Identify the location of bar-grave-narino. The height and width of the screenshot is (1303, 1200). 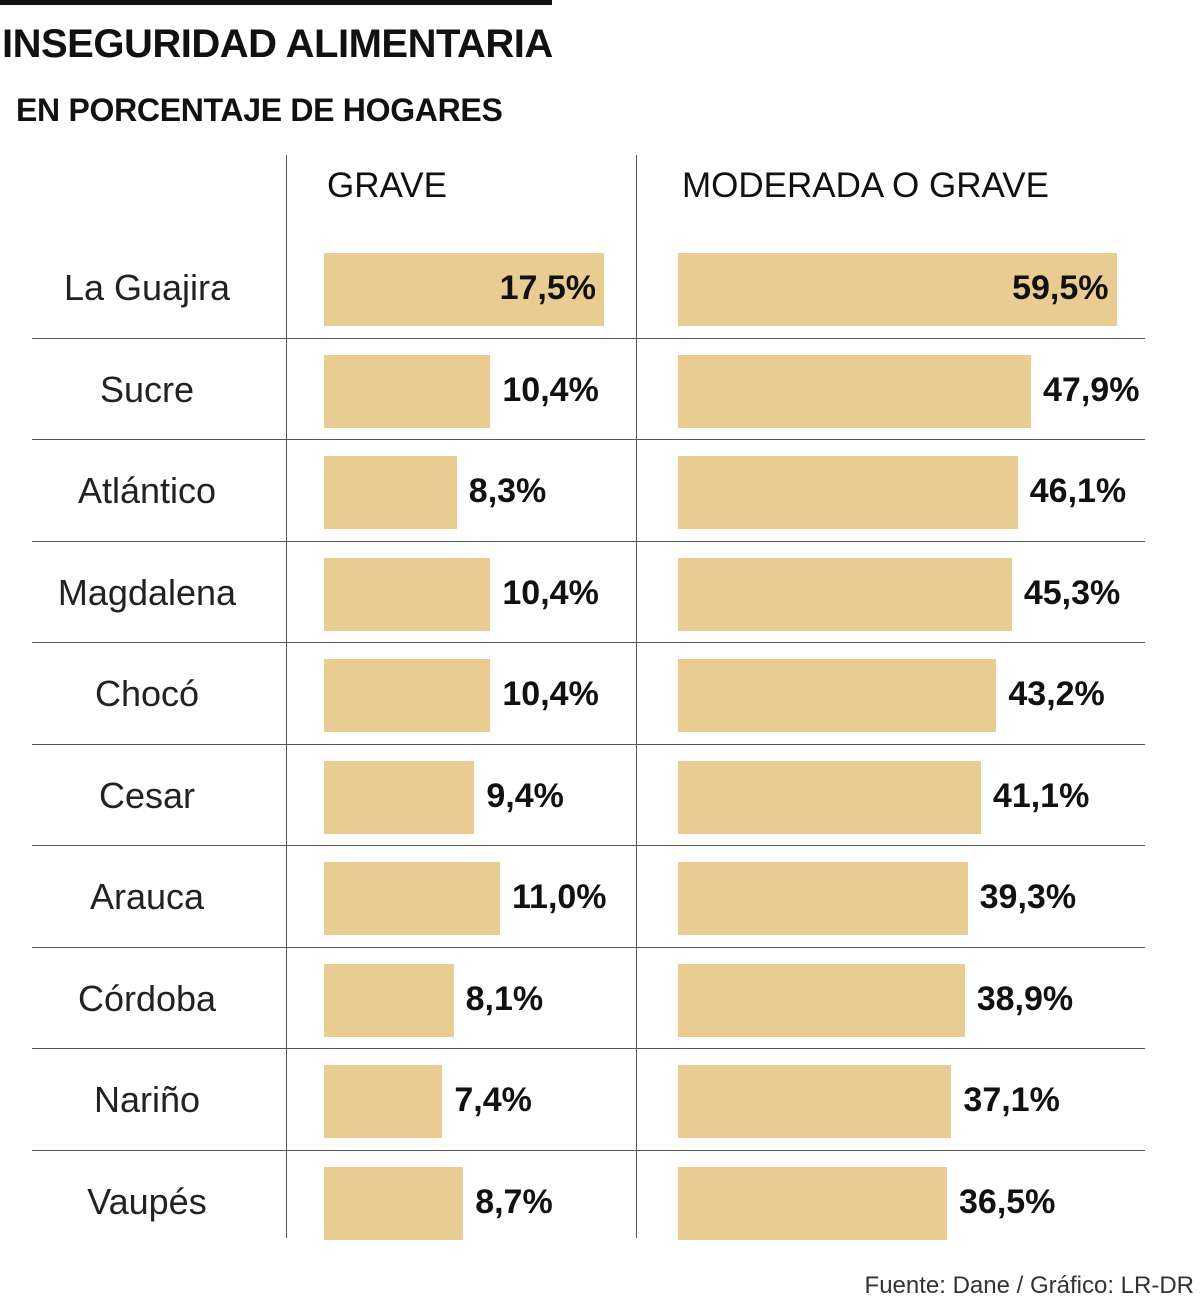
(383, 1101).